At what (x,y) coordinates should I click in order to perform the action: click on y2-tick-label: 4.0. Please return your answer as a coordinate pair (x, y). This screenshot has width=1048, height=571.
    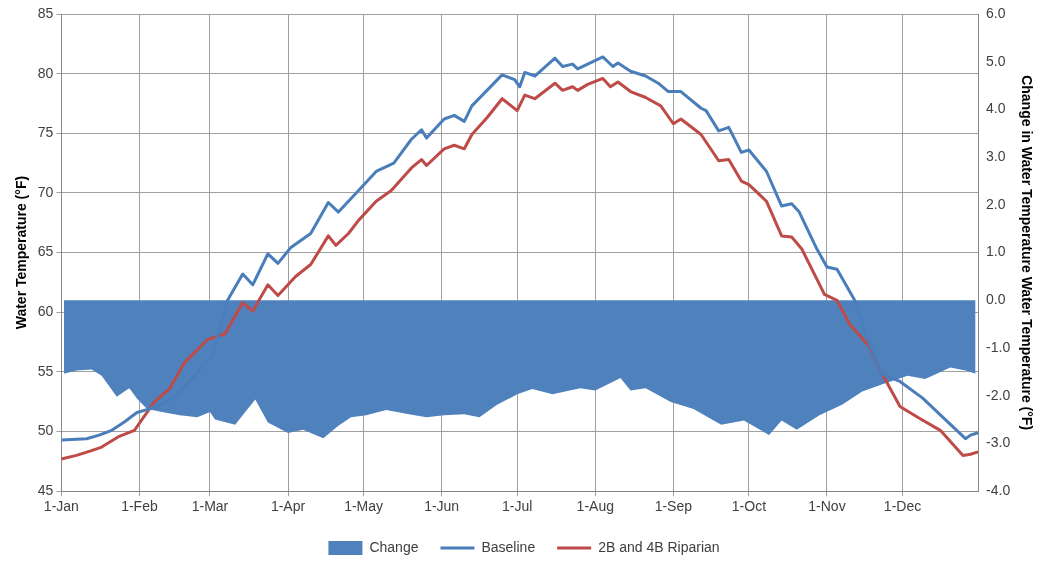
    Looking at the image, I should click on (996, 108).